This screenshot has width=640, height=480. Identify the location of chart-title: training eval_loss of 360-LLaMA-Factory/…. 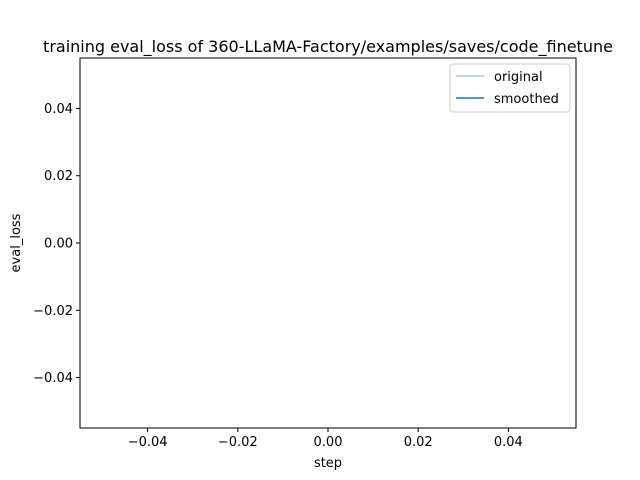
(328, 47).